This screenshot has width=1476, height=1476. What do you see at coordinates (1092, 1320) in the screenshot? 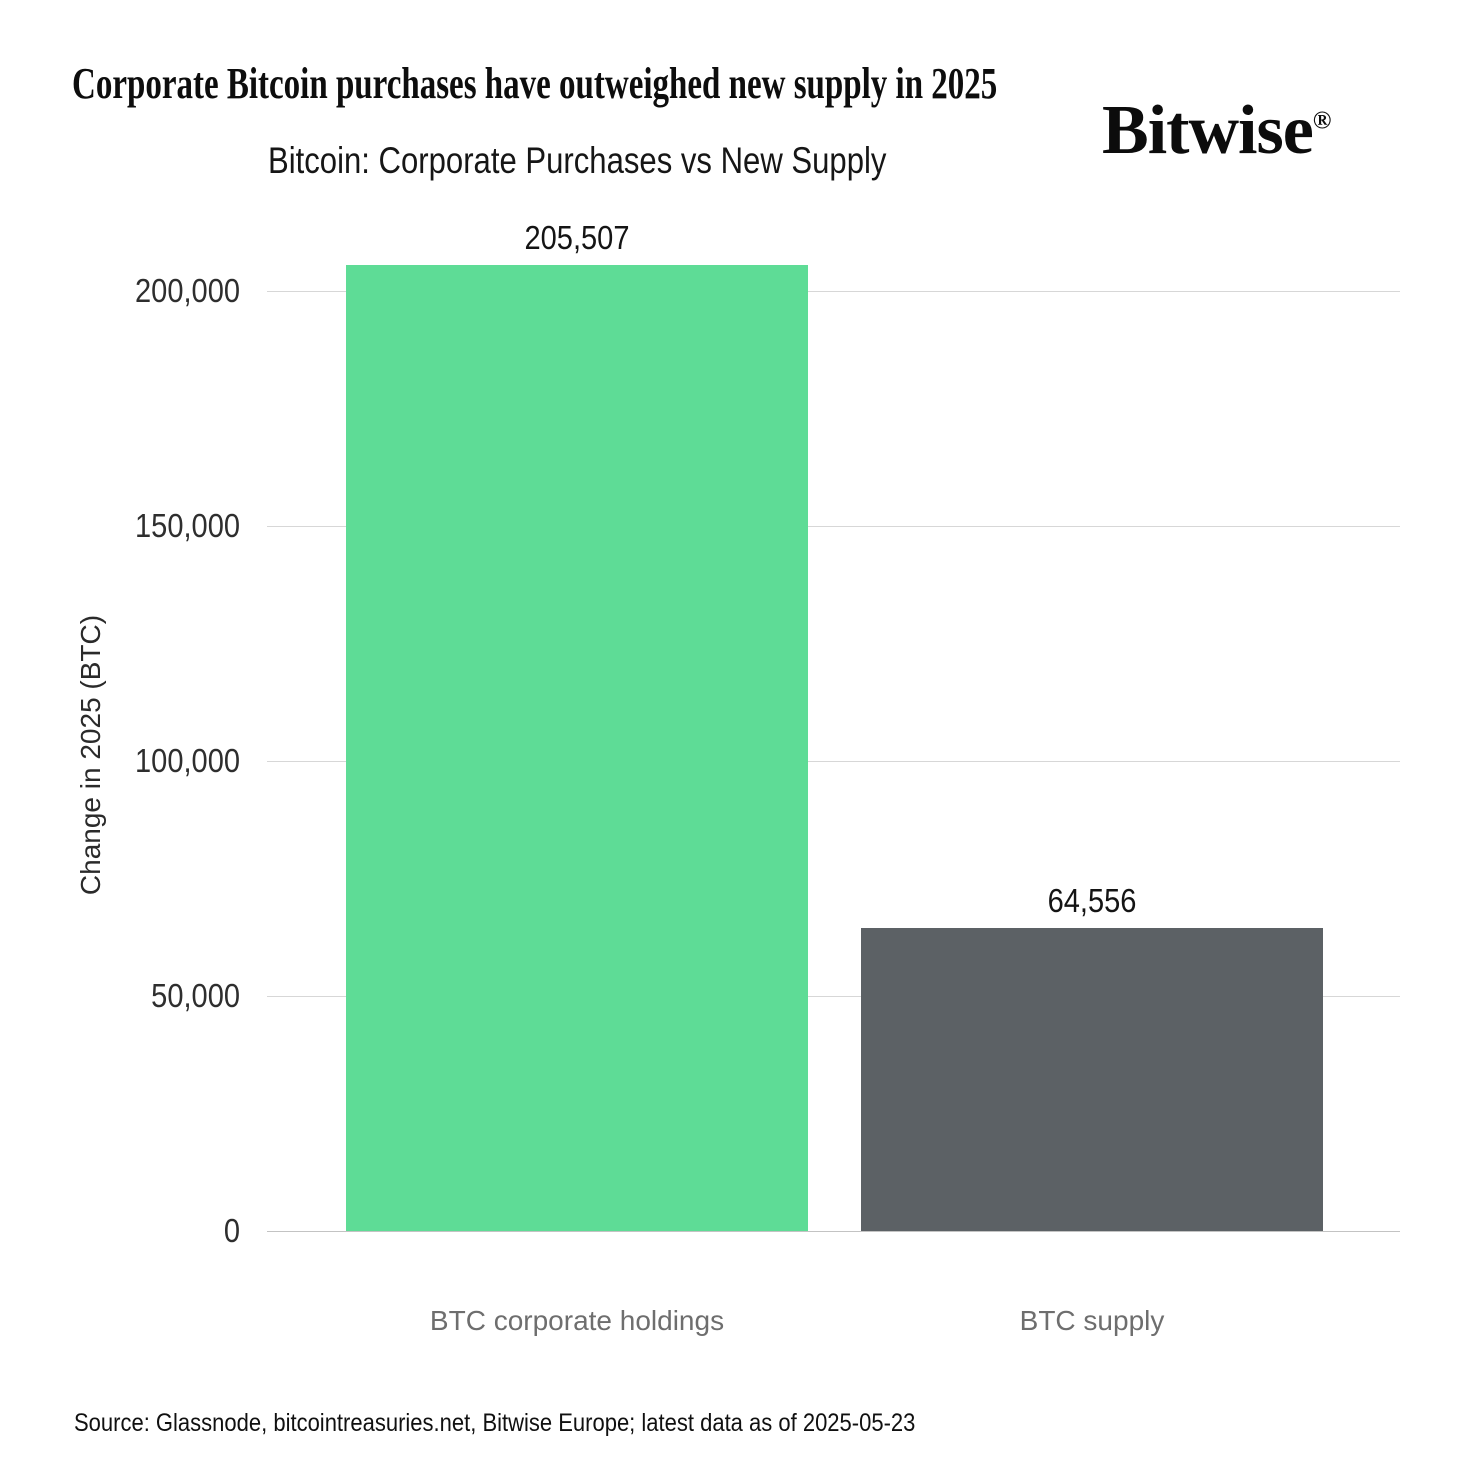
I see `x-category-label-btc-supply: BTC supply` at bounding box center [1092, 1320].